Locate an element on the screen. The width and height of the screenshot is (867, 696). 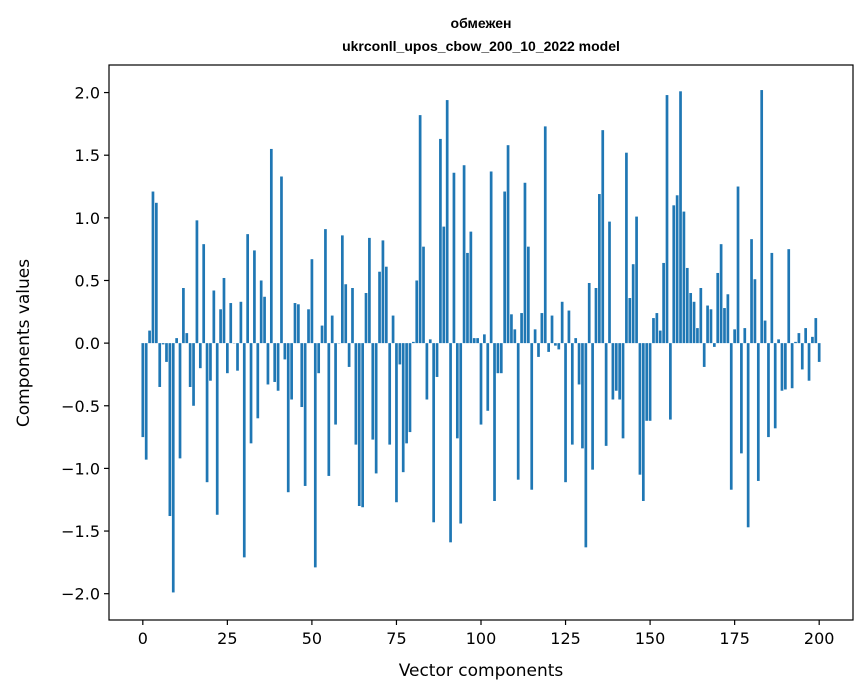
x-tick-label: 75 is located at coordinates (396, 638).